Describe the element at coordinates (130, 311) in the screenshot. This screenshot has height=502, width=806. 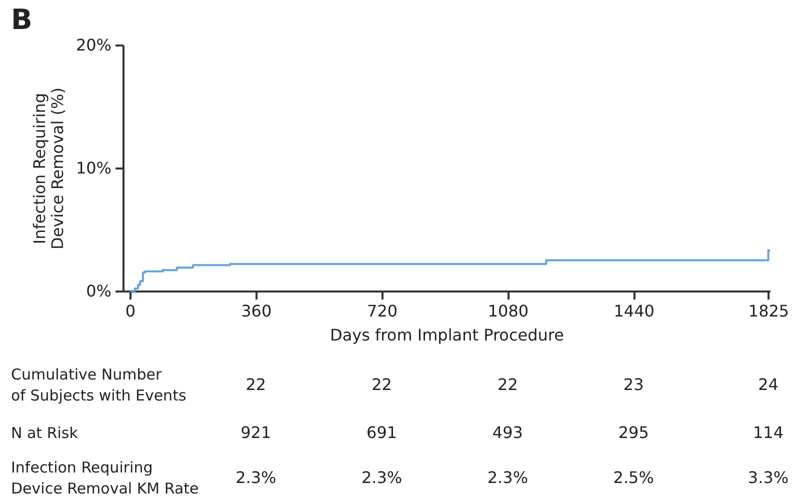
I see `x-tick-label: 0` at that location.